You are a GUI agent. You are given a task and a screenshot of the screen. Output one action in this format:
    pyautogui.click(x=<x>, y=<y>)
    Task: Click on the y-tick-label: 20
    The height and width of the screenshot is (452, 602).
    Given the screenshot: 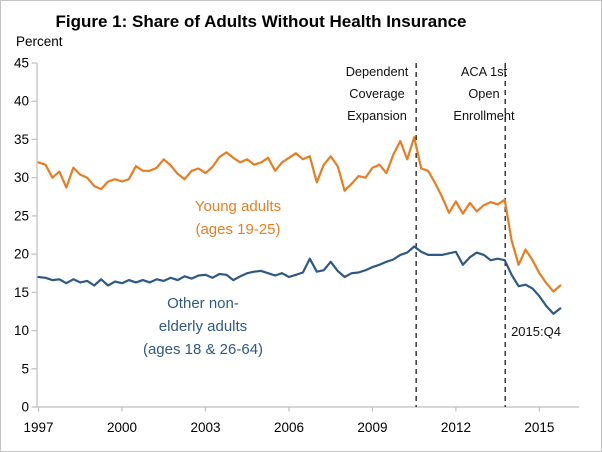 What is the action you would take?
    pyautogui.click(x=21, y=254)
    